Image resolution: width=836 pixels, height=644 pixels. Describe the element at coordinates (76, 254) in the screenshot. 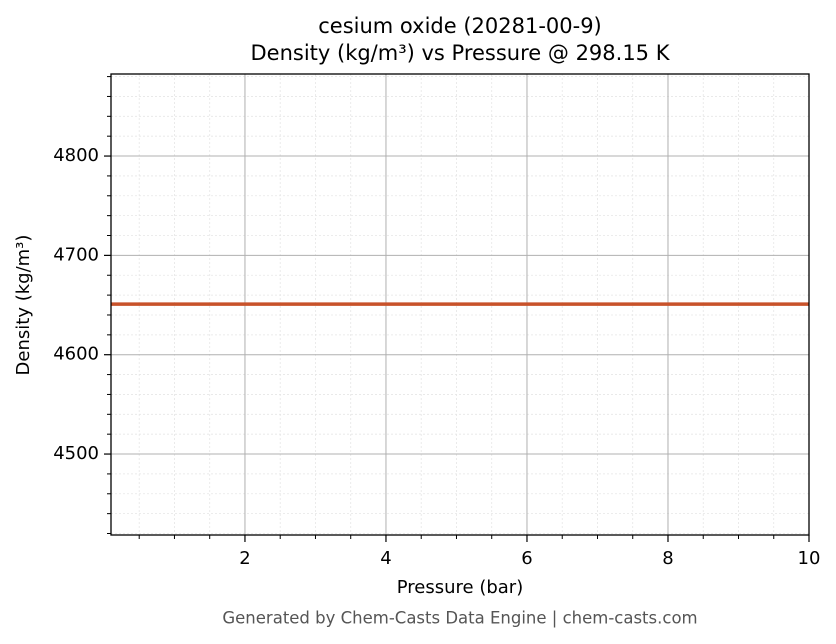

I see `y-tick-label: 4700` at that location.